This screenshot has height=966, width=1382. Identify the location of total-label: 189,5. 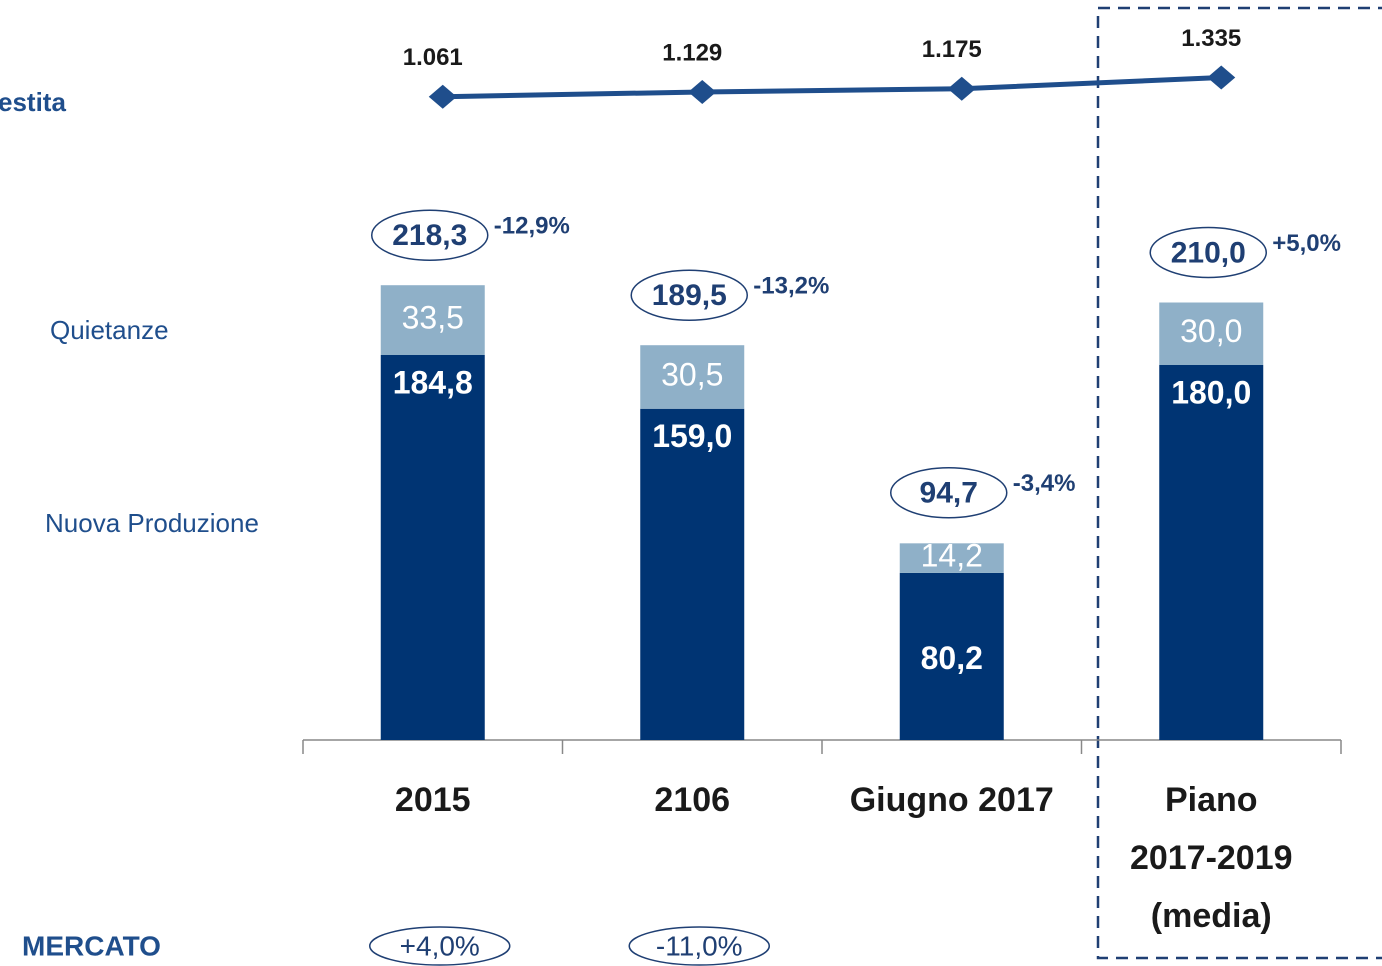
(689, 295).